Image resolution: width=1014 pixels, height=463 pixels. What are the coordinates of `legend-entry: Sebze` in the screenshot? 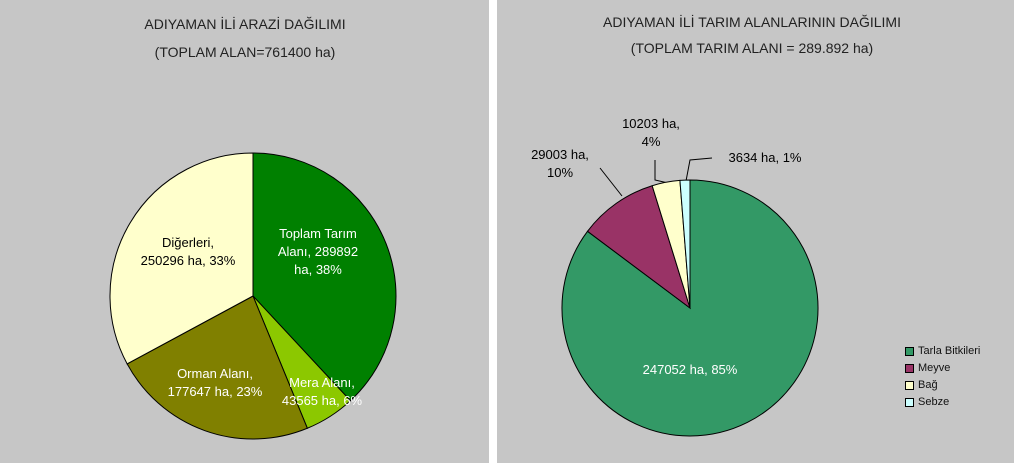 It's located at (927, 402).